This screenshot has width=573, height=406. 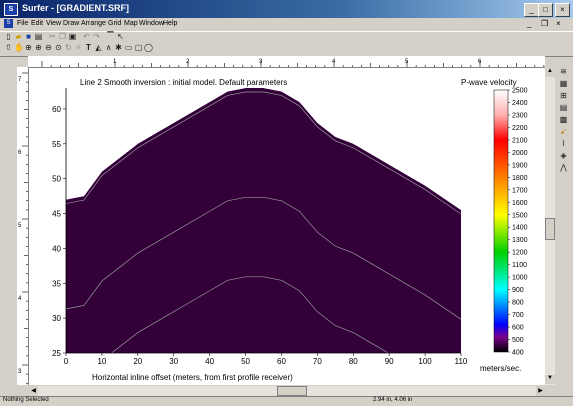 I want to click on close-button: ×, so click(x=562, y=10).